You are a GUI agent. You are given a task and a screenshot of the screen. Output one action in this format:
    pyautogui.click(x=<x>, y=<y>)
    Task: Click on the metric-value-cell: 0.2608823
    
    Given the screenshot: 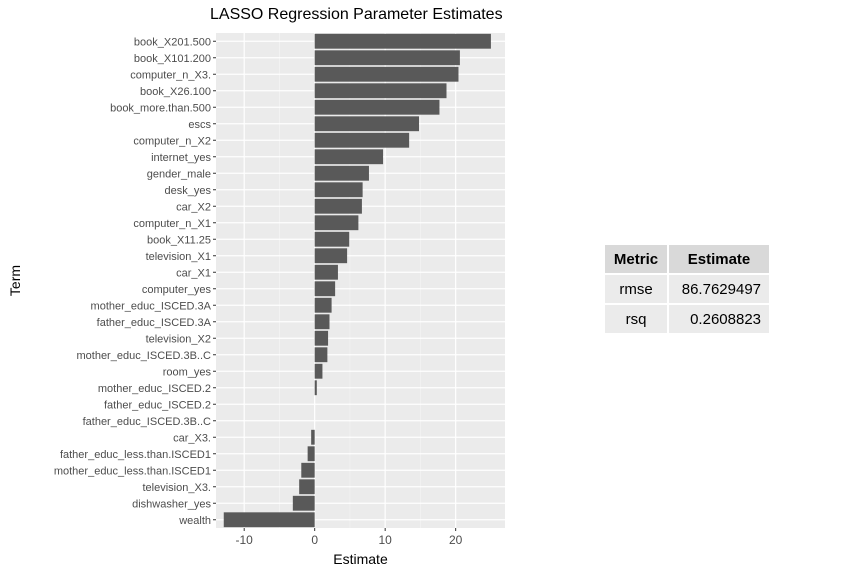 What is the action you would take?
    pyautogui.click(x=718, y=318)
    